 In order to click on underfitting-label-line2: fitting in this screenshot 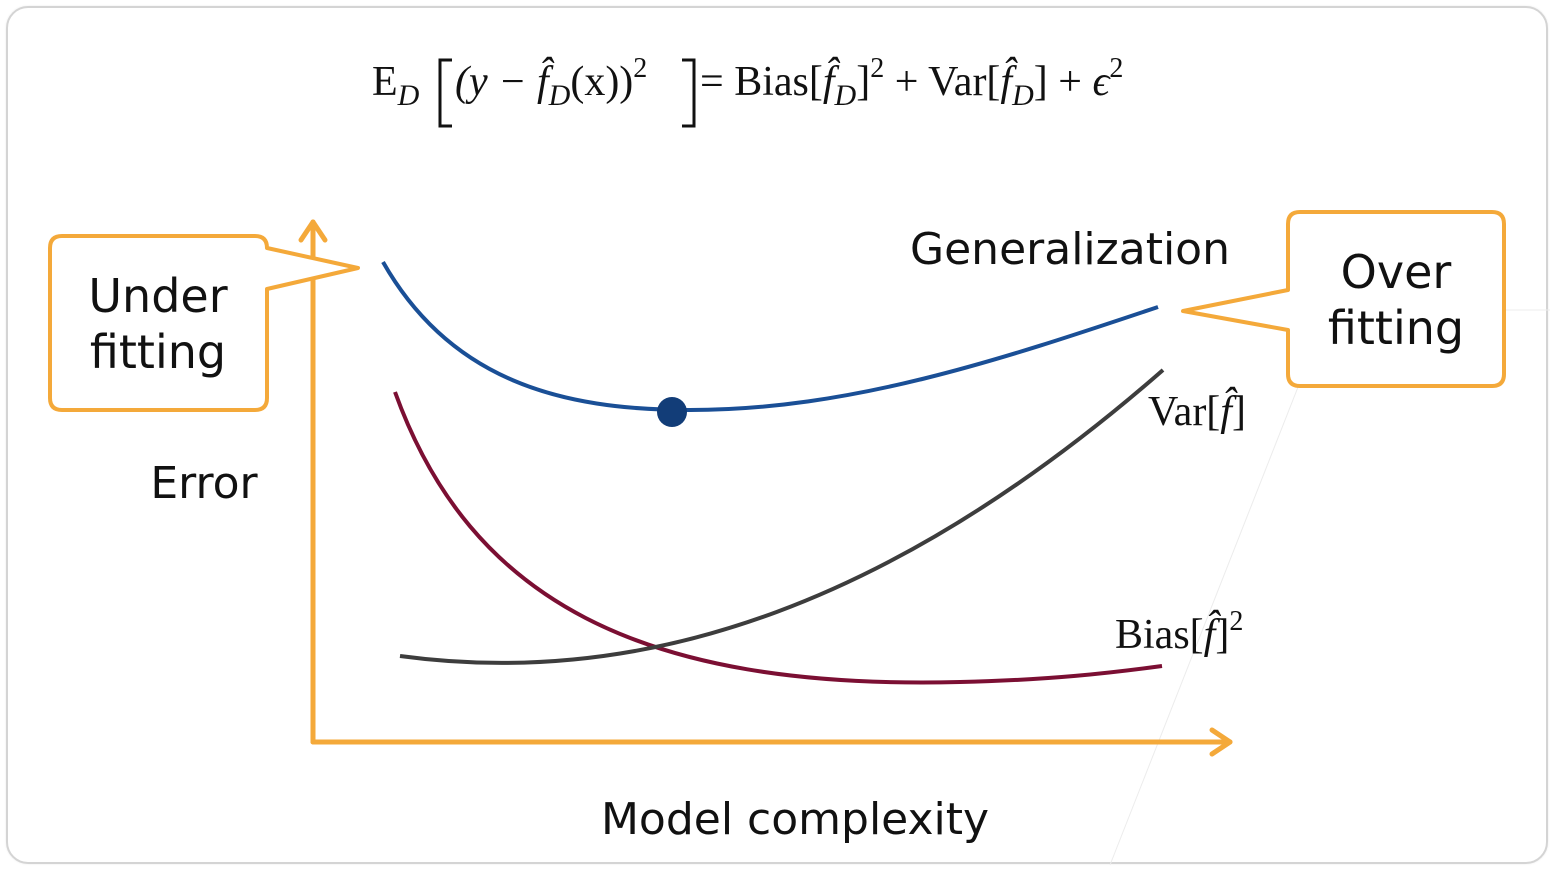, I will do `click(158, 352)`.